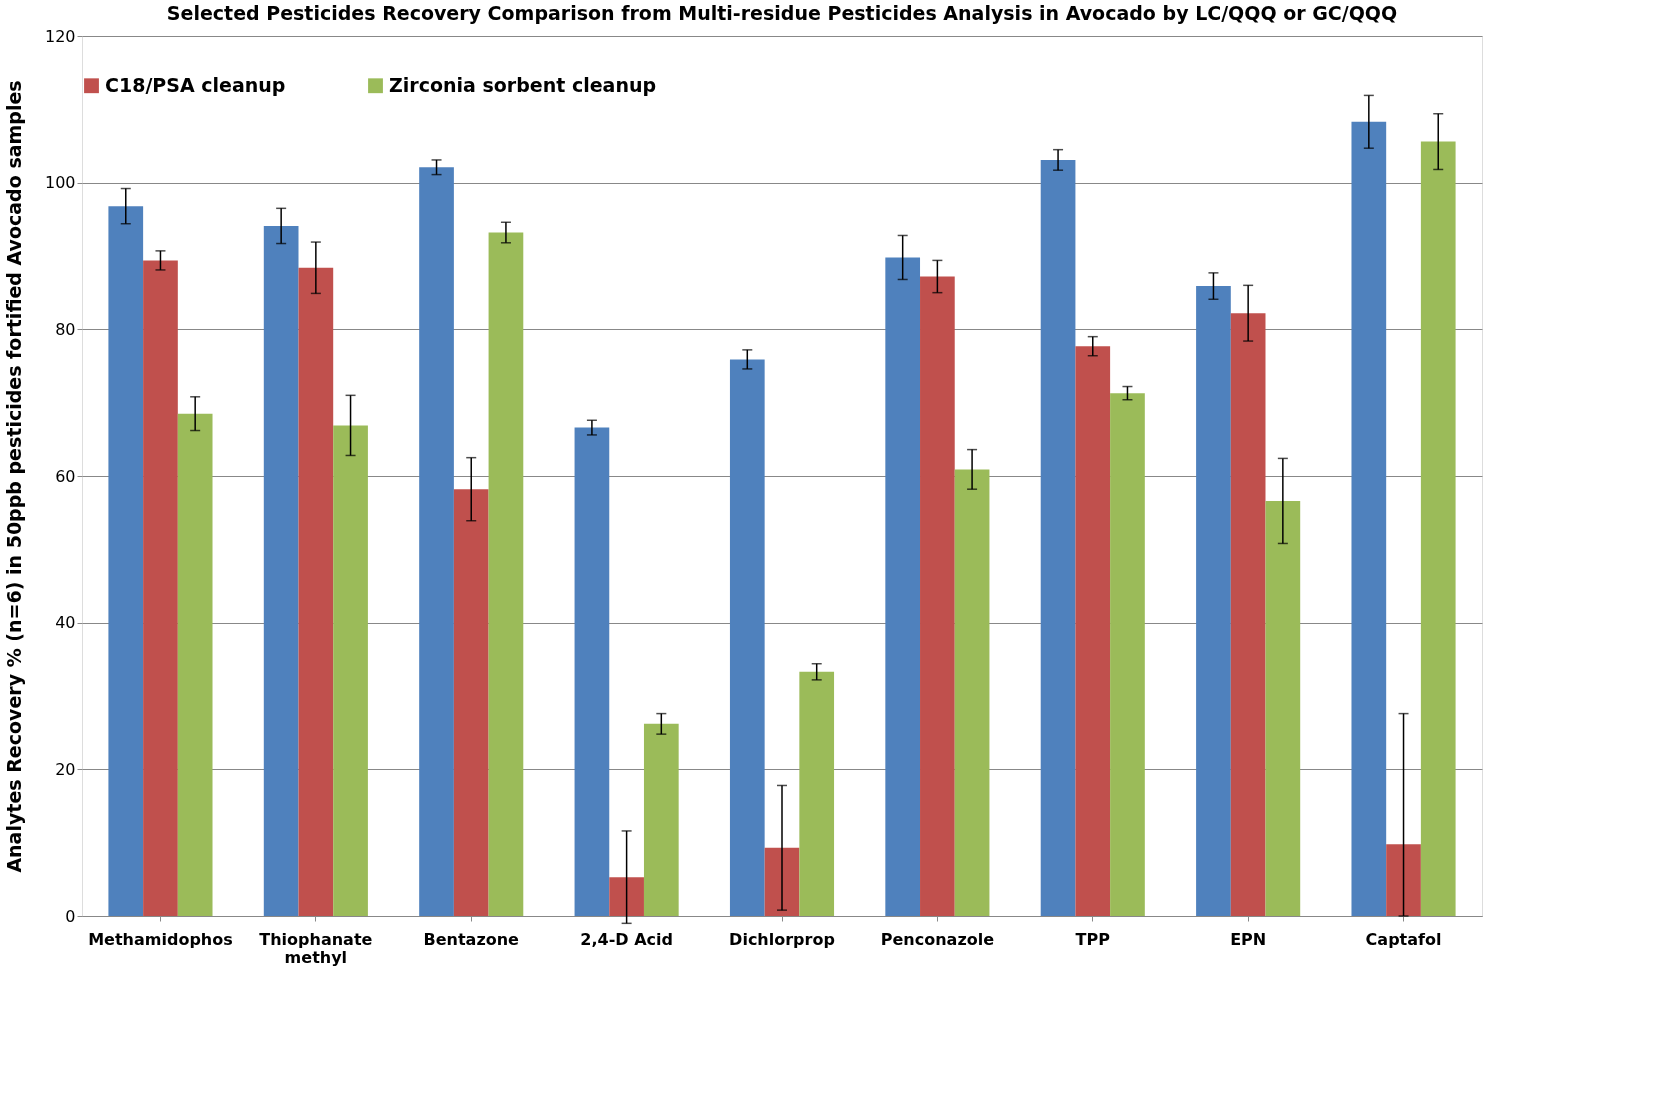 The image size is (1656, 1108). I want to click on x-tick-label: Dichlorprop, so click(782, 939).